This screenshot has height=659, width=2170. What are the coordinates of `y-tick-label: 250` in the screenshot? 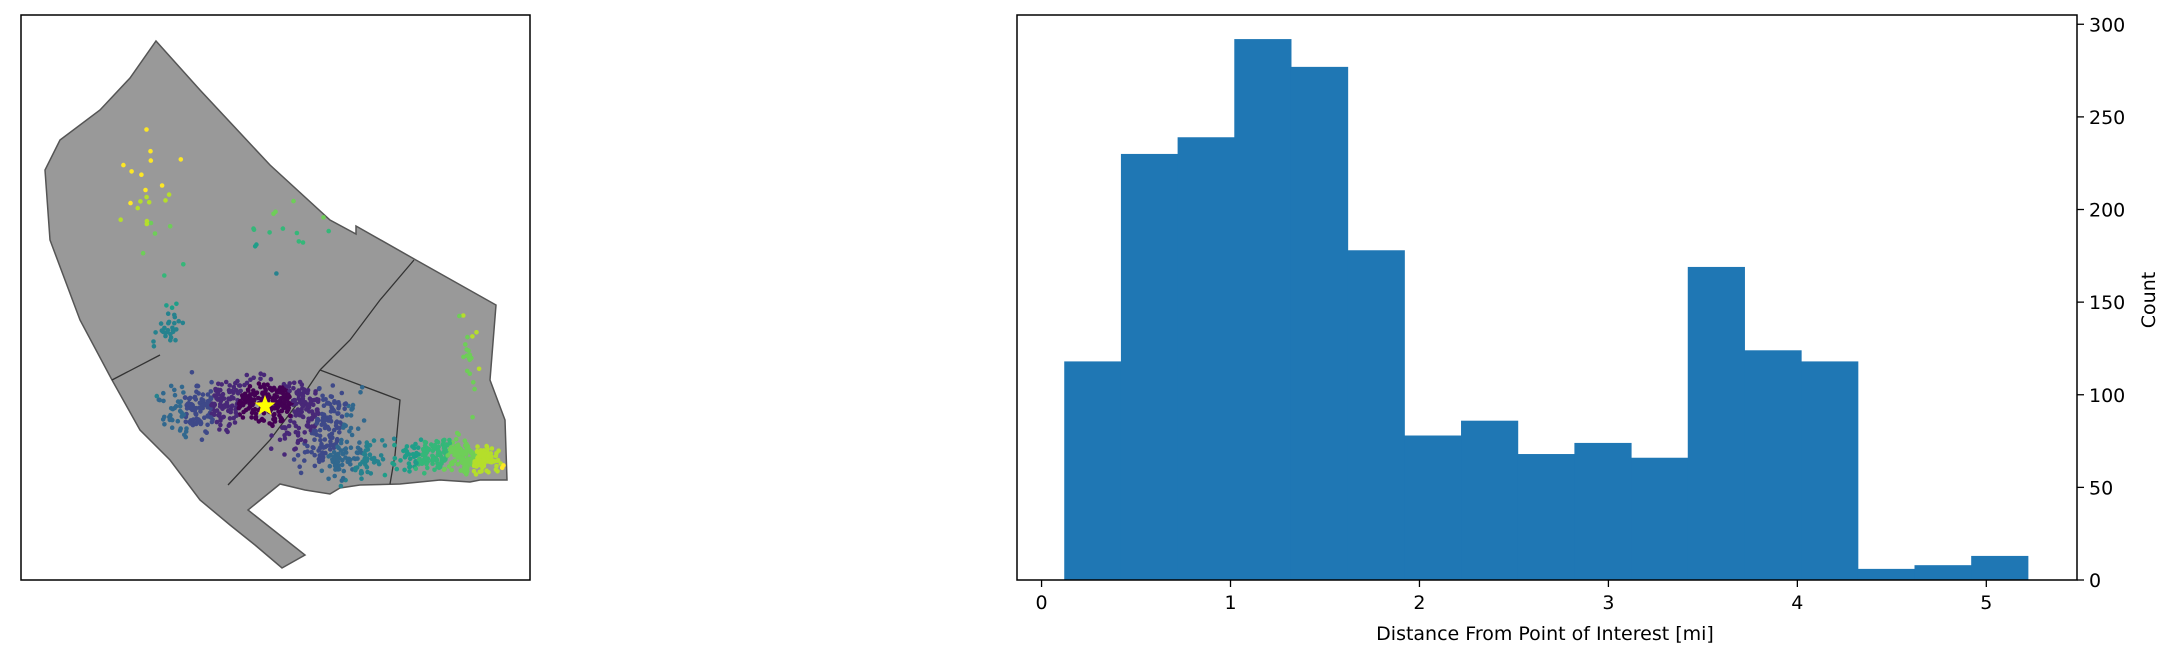 It's located at (2107, 118).